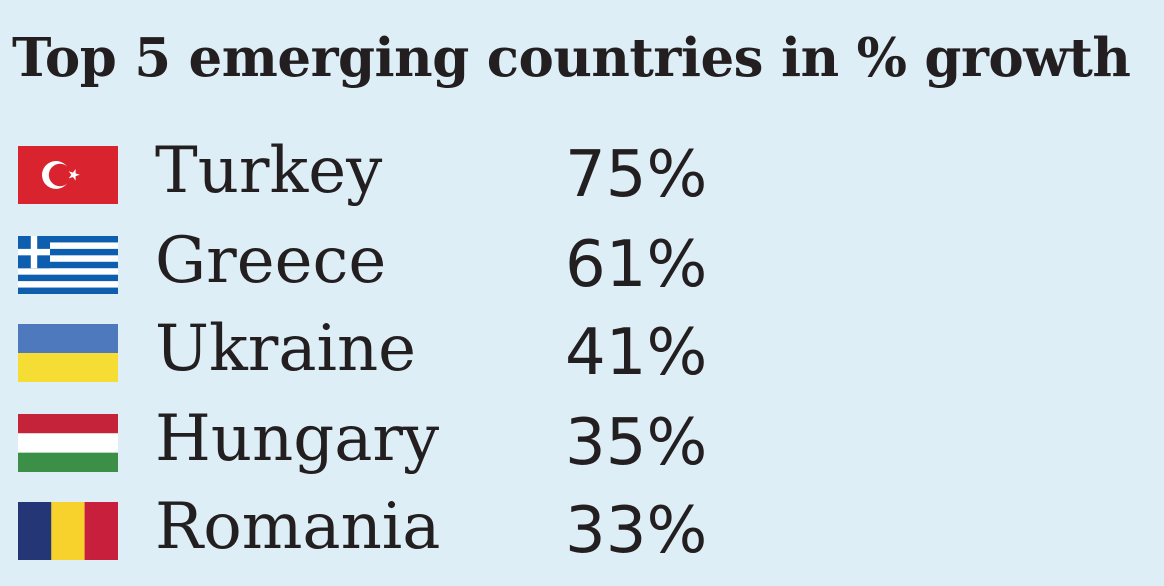 This screenshot has height=586, width=1164. I want to click on romania-flag-icon, so click(68, 531).